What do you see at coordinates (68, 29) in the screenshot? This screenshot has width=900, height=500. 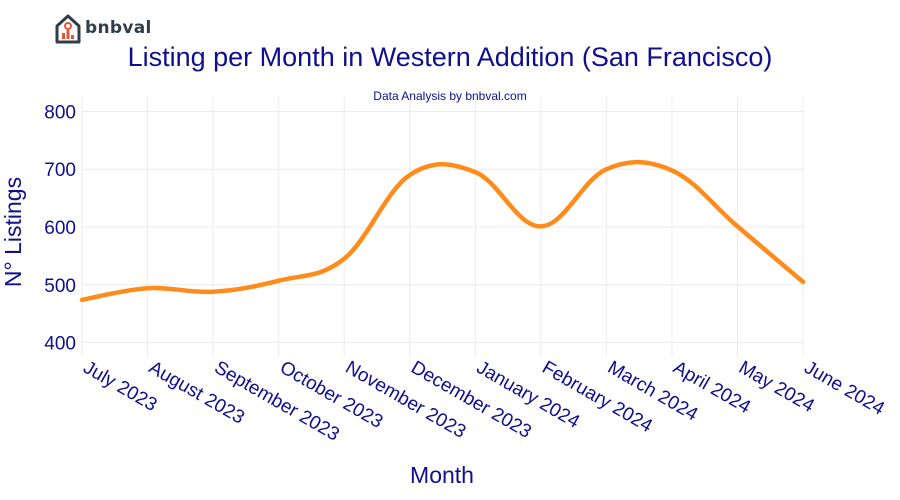 I see `house-chart-icon` at bounding box center [68, 29].